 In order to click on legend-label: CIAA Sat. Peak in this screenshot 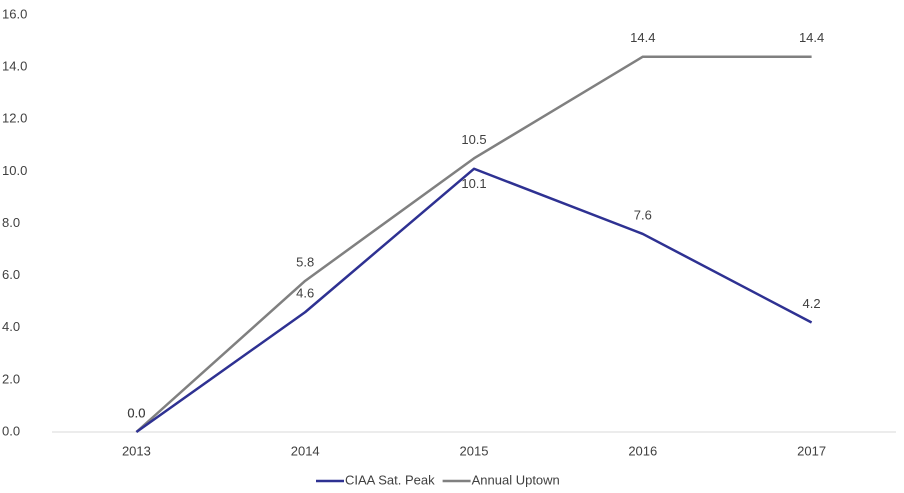, I will do `click(390, 479)`.